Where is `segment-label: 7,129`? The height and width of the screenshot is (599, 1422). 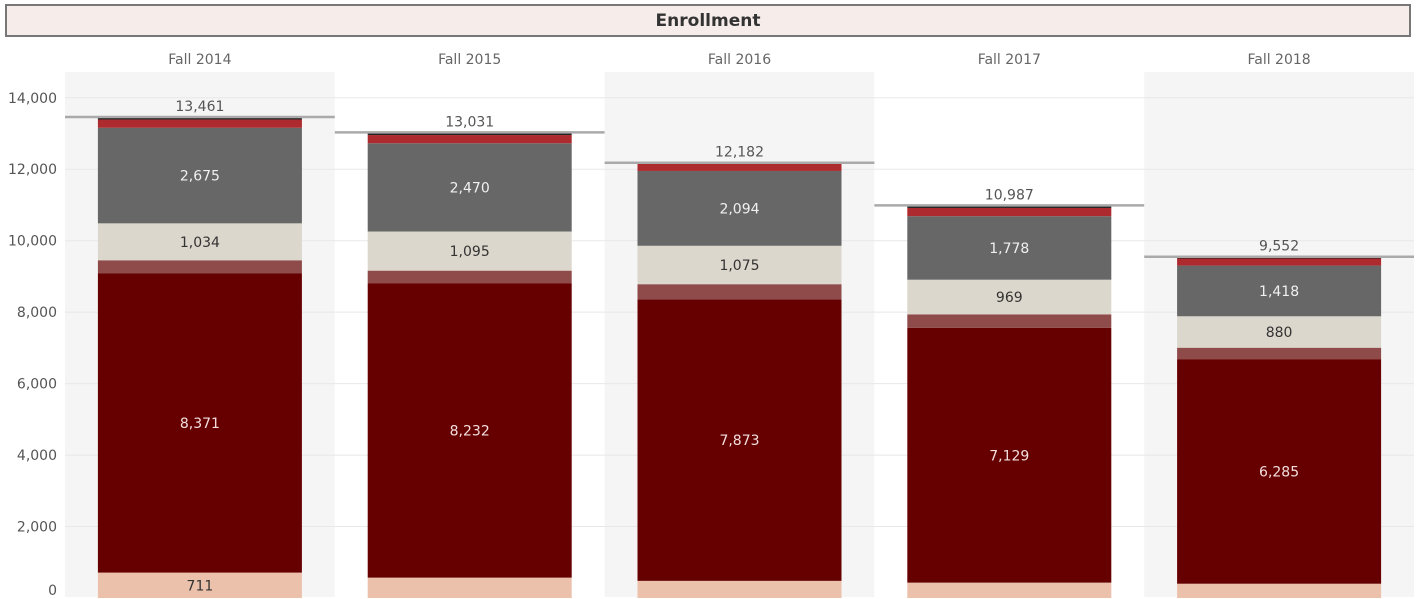
segment-label: 7,129 is located at coordinates (1009, 456).